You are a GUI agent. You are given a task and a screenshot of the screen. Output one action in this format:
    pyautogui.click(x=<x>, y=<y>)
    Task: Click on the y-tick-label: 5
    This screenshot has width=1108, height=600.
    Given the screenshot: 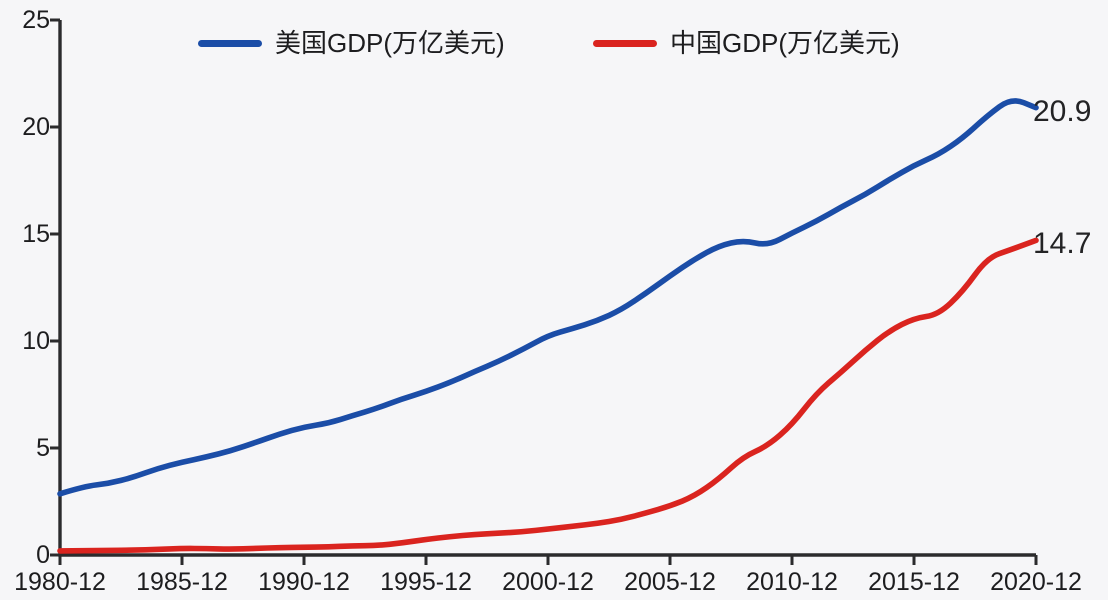 What is the action you would take?
    pyautogui.click(x=43, y=448)
    